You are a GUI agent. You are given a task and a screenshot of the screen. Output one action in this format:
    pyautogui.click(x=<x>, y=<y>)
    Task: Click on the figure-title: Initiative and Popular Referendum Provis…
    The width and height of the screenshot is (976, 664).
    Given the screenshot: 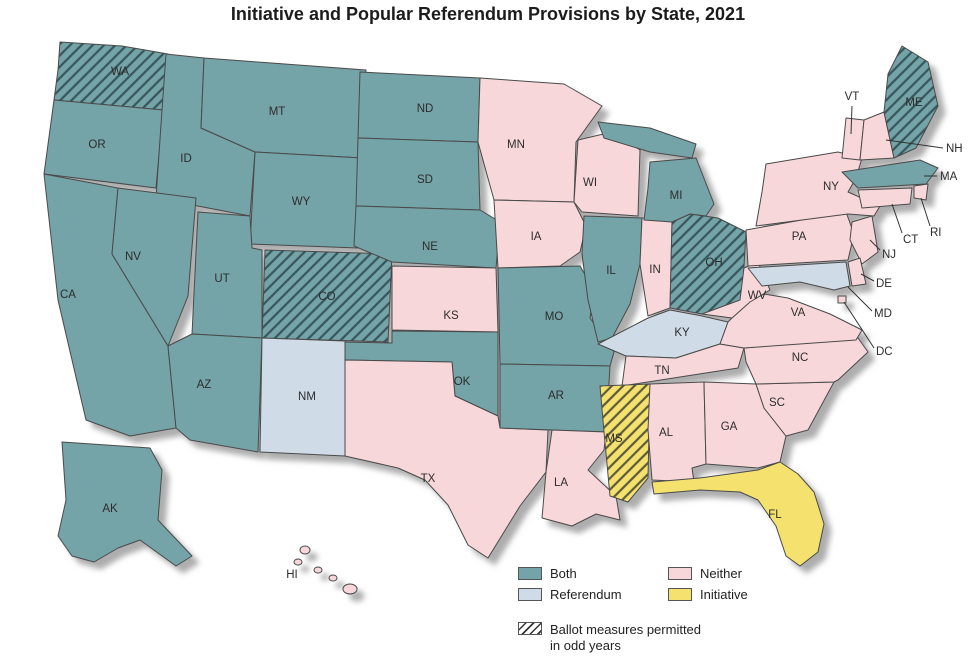 What is the action you would take?
    pyautogui.click(x=488, y=14)
    